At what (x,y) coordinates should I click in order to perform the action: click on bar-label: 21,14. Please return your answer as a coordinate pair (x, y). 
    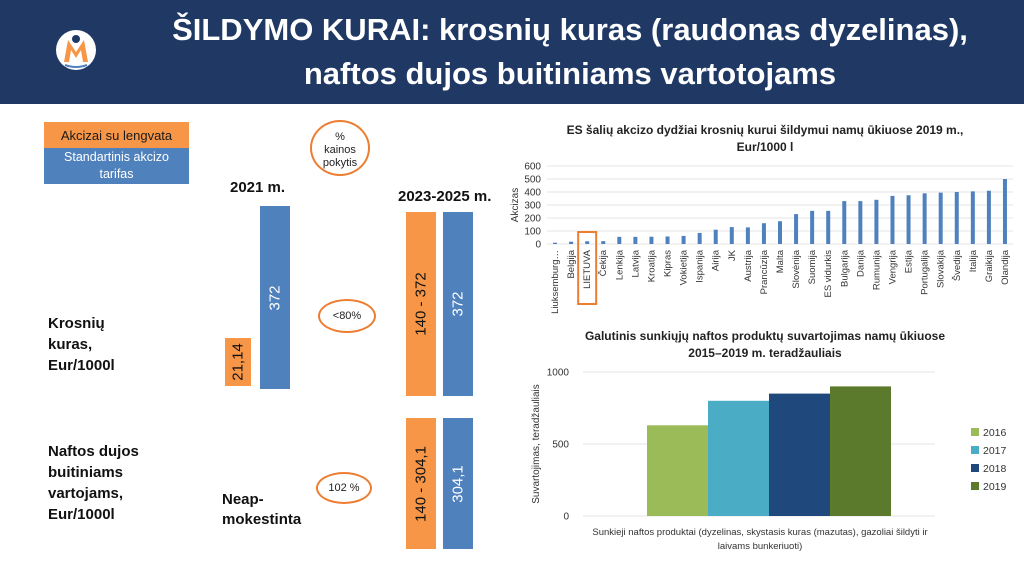
    Looking at the image, I should click on (238, 362).